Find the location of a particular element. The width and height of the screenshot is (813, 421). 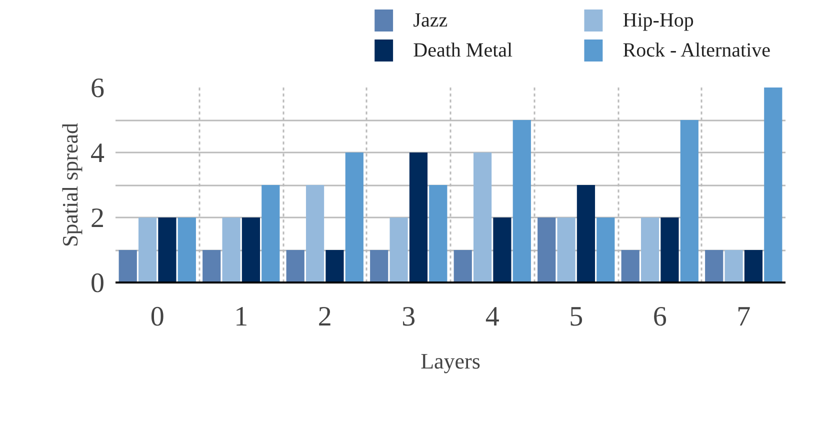

legend-label: Jazz is located at coordinates (430, 21).